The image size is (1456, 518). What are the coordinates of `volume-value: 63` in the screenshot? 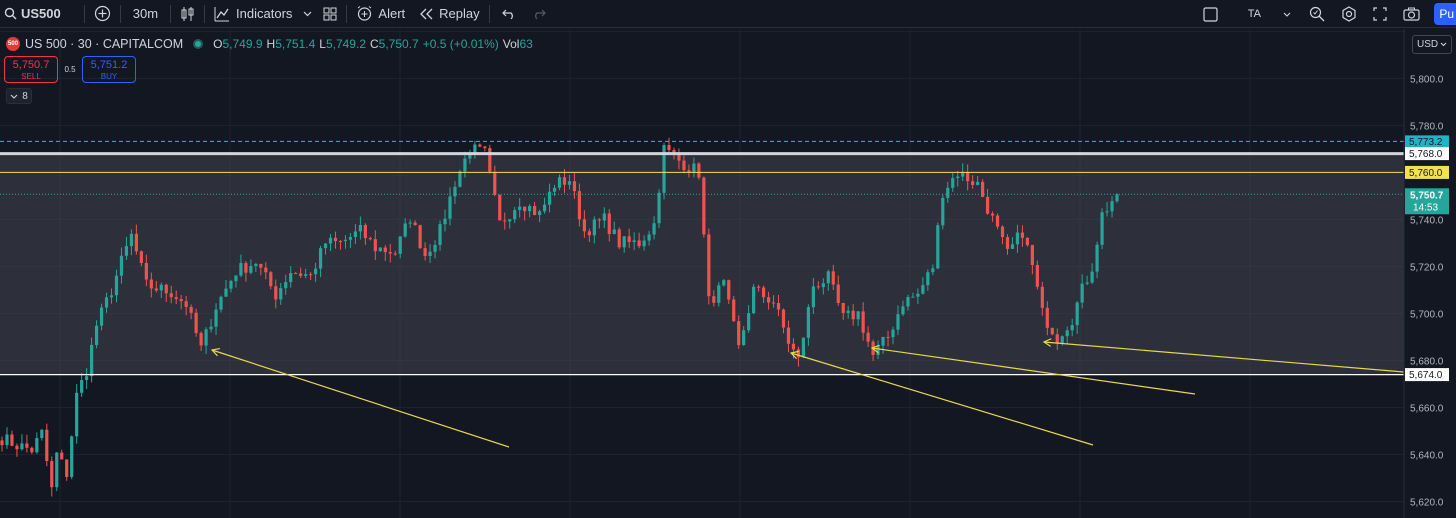 It's located at (526, 44).